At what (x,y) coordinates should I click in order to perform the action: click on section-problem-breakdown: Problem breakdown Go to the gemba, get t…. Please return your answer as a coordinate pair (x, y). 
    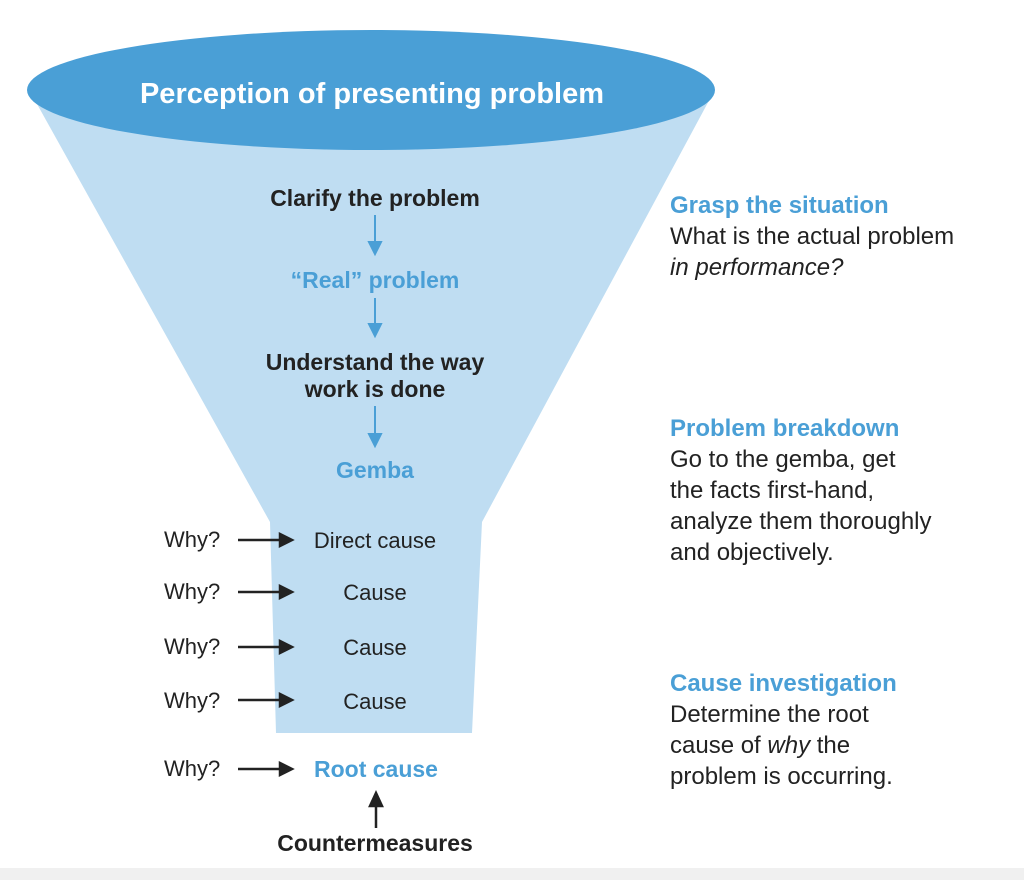
    Looking at the image, I should click on (801, 490).